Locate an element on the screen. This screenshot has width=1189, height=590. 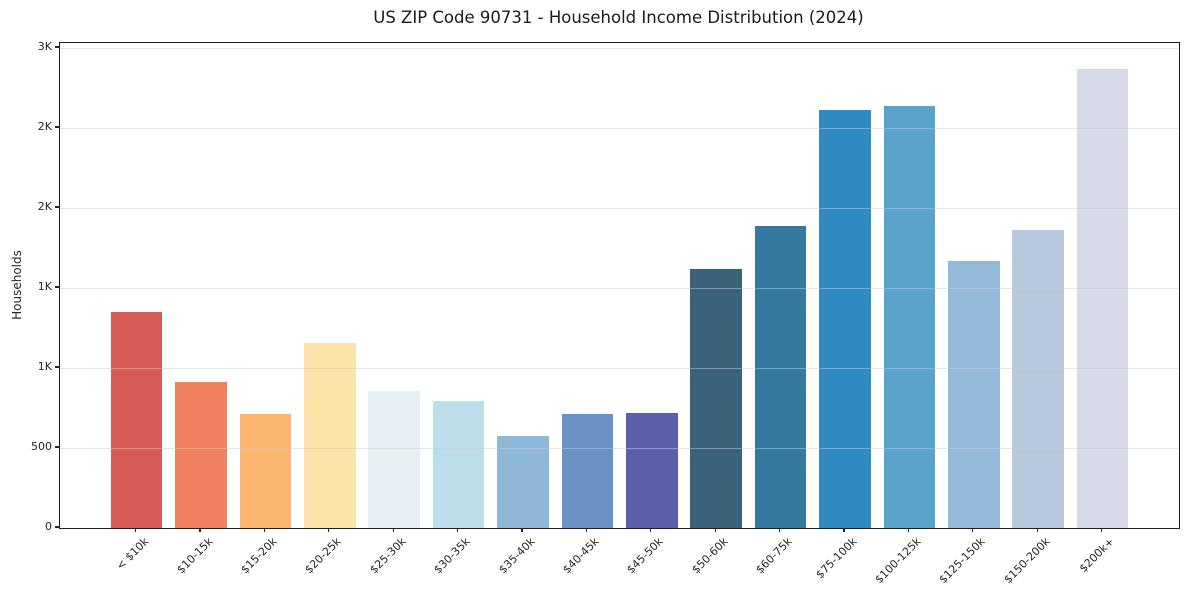
x-tick-label: $20-25k is located at coordinates (323, 556).